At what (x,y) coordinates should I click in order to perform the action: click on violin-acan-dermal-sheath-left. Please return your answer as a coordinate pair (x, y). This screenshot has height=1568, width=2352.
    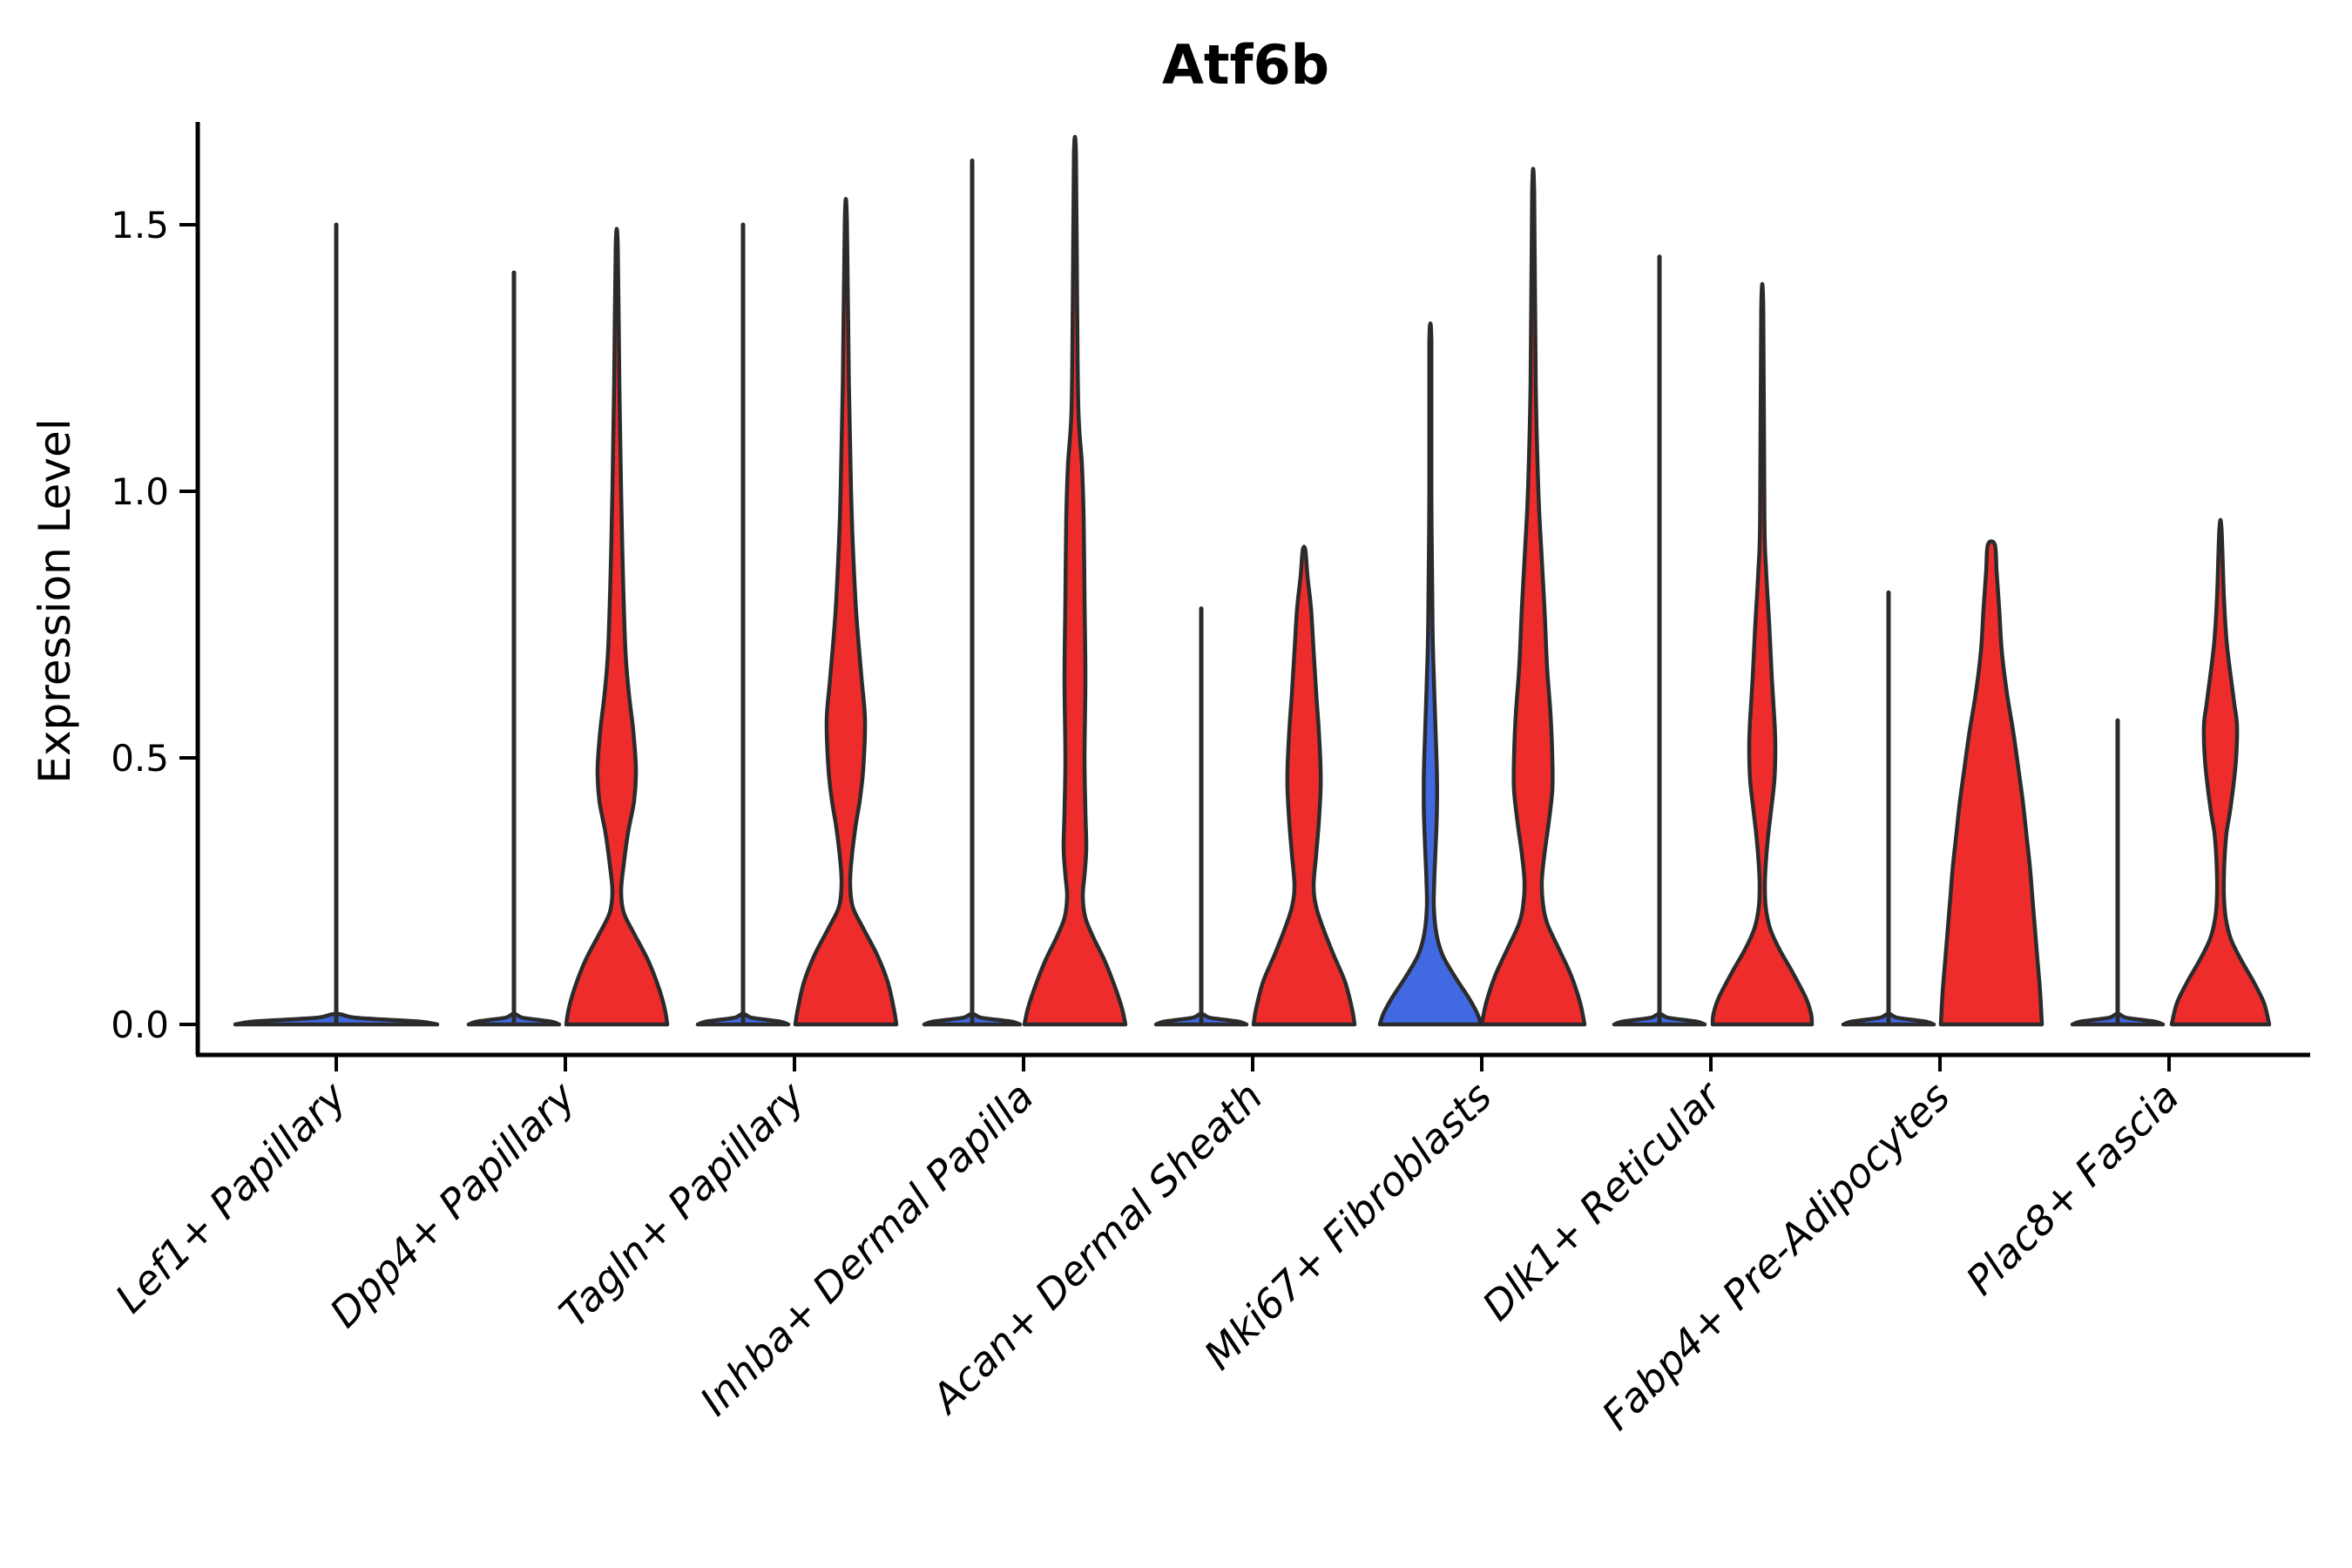
    Looking at the image, I should click on (1201, 816).